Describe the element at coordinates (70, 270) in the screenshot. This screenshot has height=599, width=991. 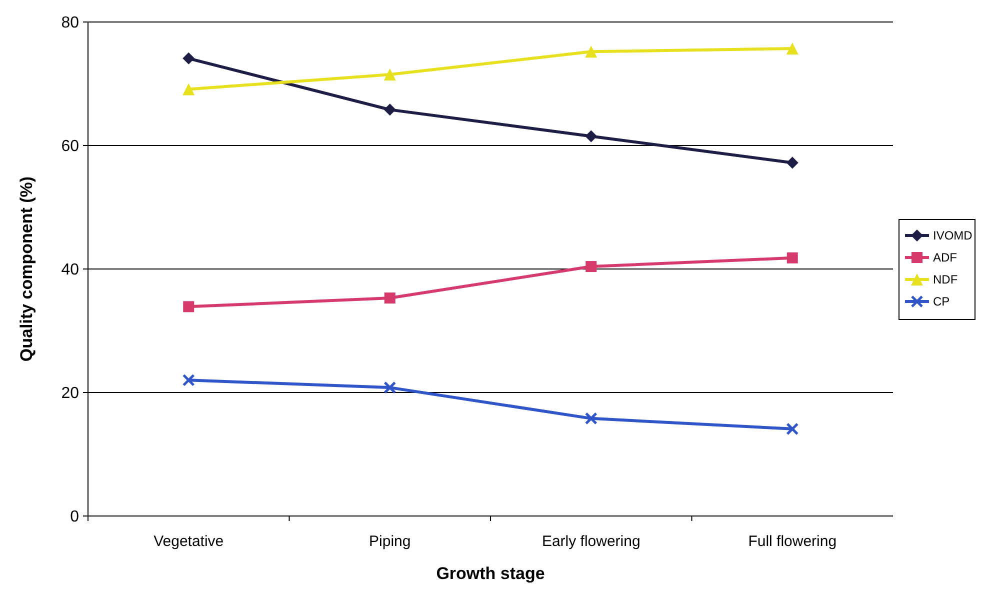
I see `y-tick-label: 40` at that location.